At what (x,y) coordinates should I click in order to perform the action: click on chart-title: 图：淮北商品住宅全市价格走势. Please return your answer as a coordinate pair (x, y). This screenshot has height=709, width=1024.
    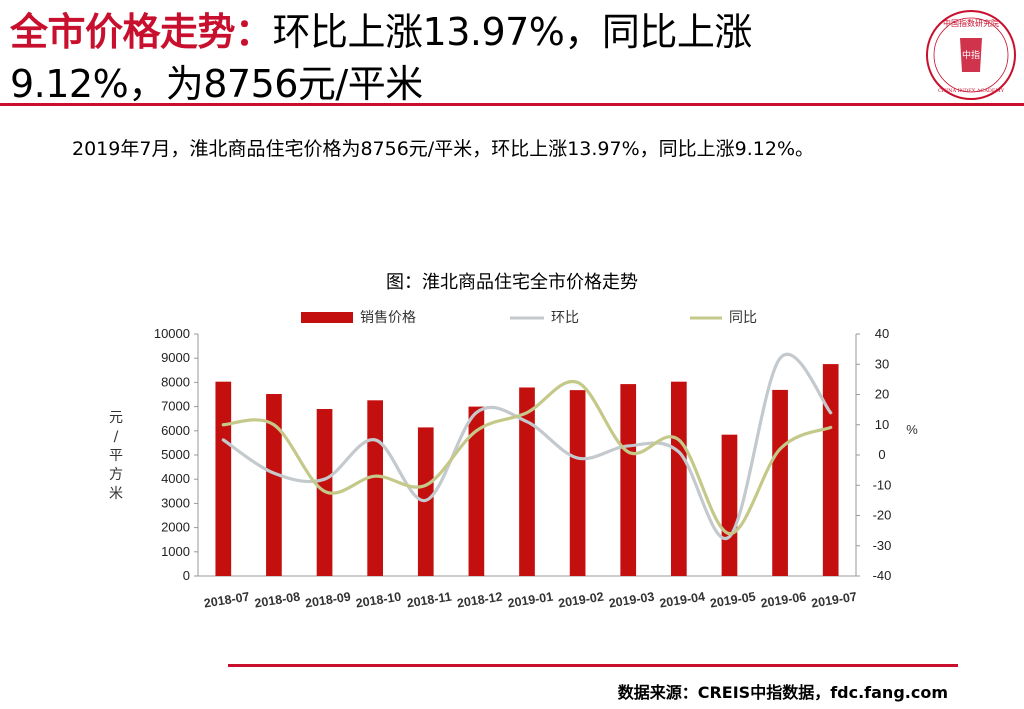
    Looking at the image, I should click on (512, 282).